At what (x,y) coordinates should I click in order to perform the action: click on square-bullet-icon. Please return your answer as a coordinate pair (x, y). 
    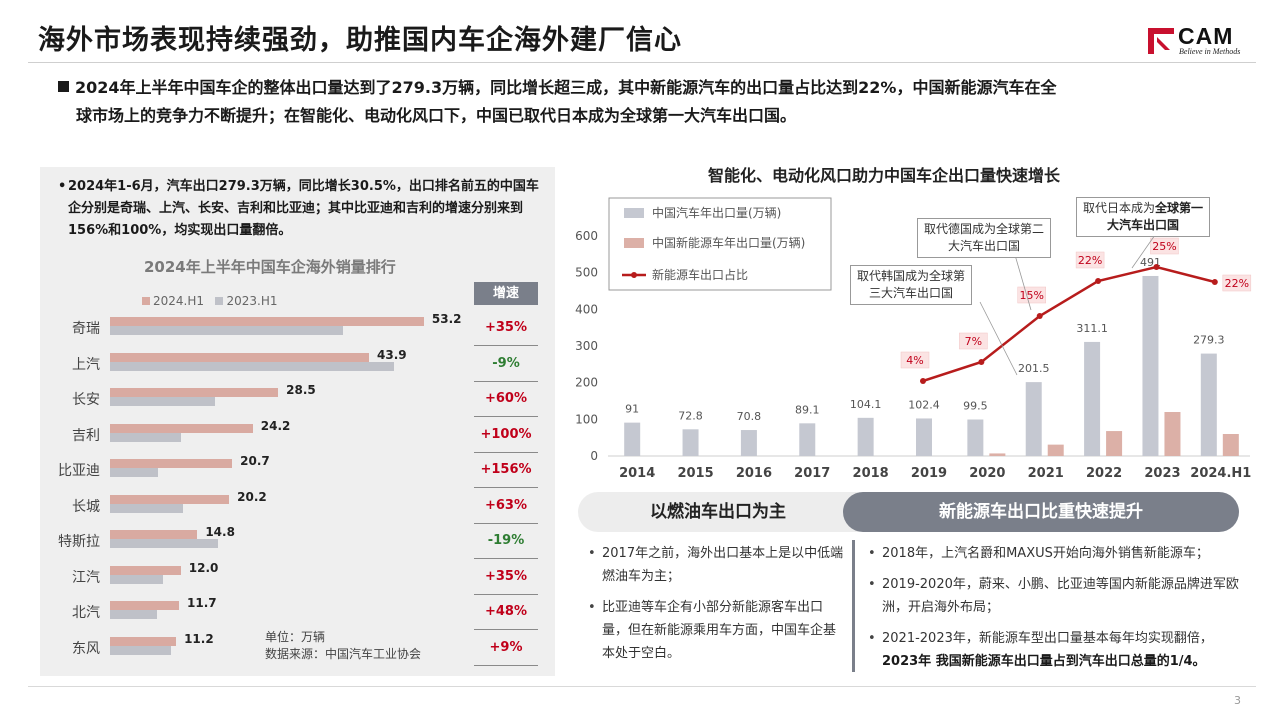
    Looking at the image, I should click on (63, 86).